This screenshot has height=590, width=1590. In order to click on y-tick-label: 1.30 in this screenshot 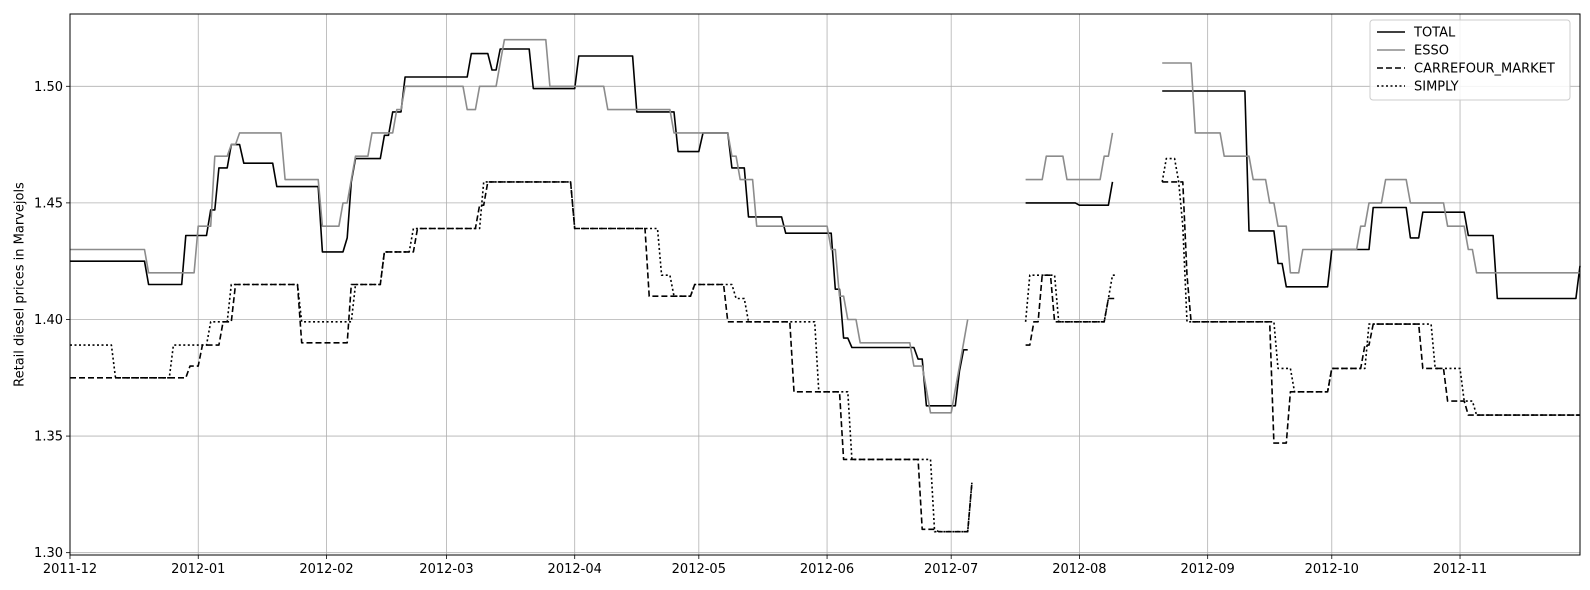, I will do `click(48, 553)`.